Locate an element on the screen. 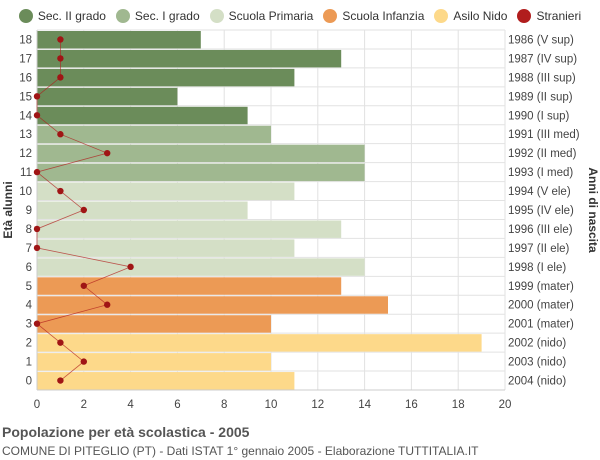 Image resolution: width=600 pixels, height=460 pixels. age-tick-label: 14 is located at coordinates (25, 116).